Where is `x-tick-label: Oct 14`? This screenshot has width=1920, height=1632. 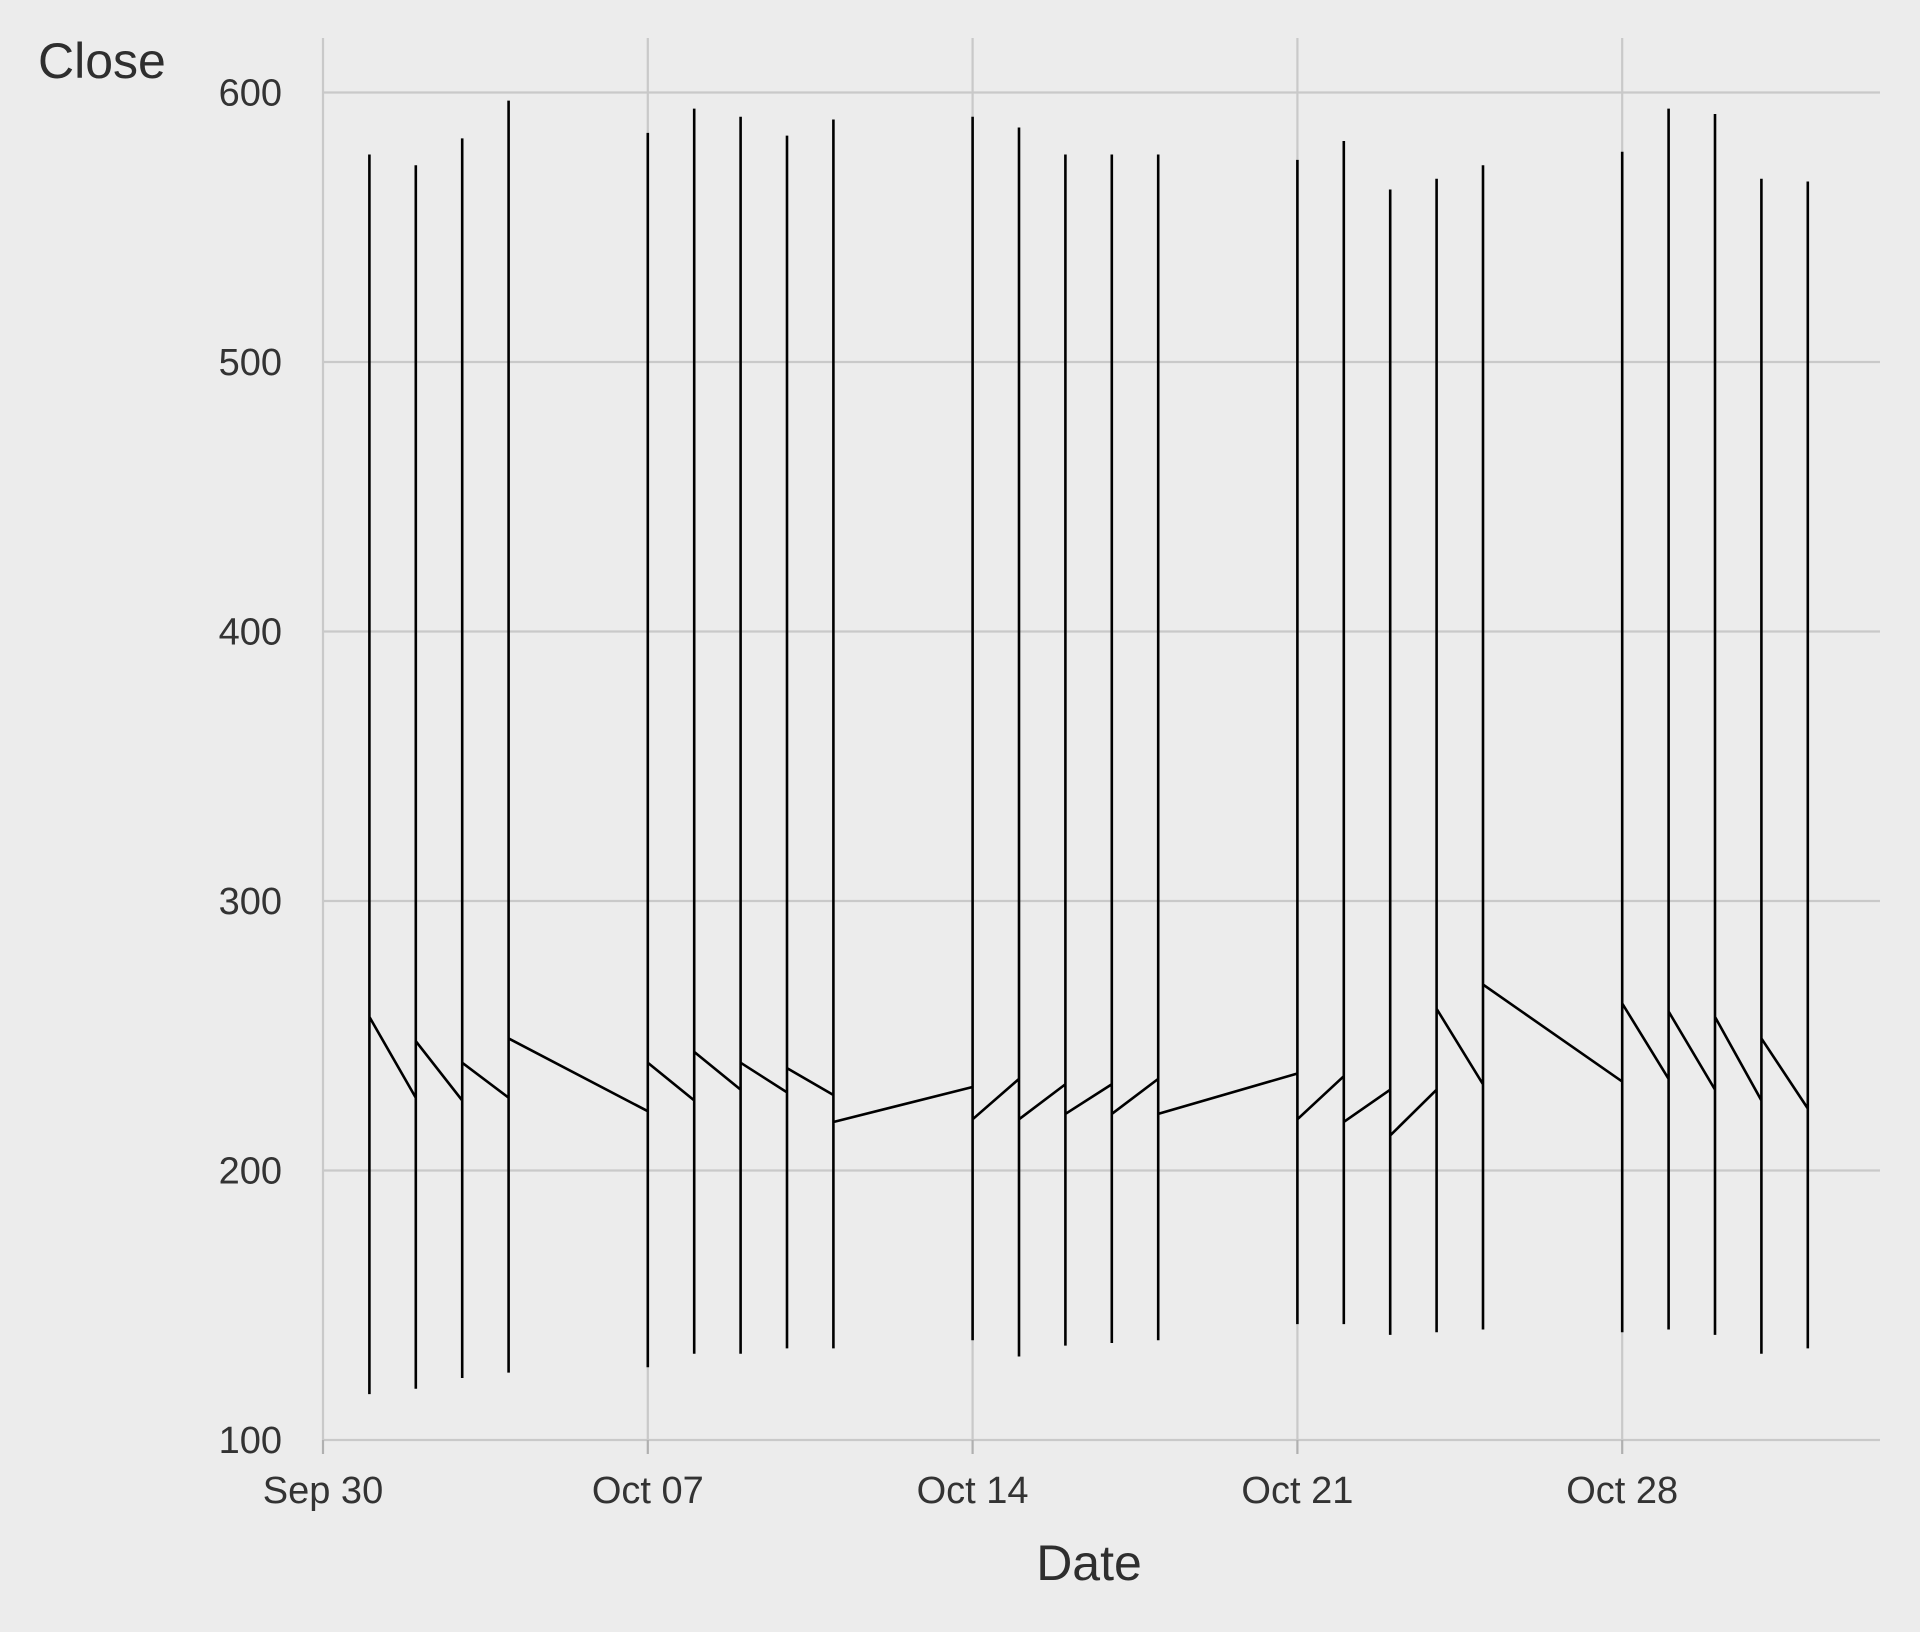
x-tick-label: Oct 14 is located at coordinates (973, 1491).